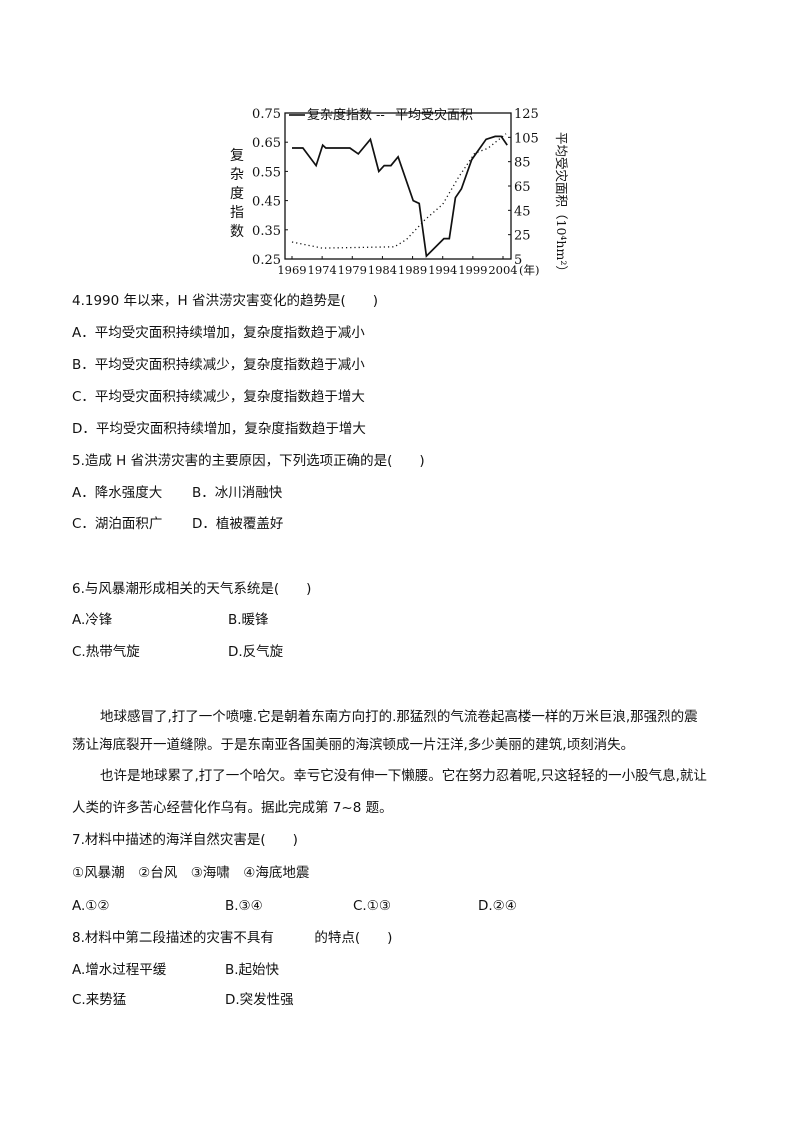  I want to click on question-8-option: C.来势猛, so click(99, 1000).